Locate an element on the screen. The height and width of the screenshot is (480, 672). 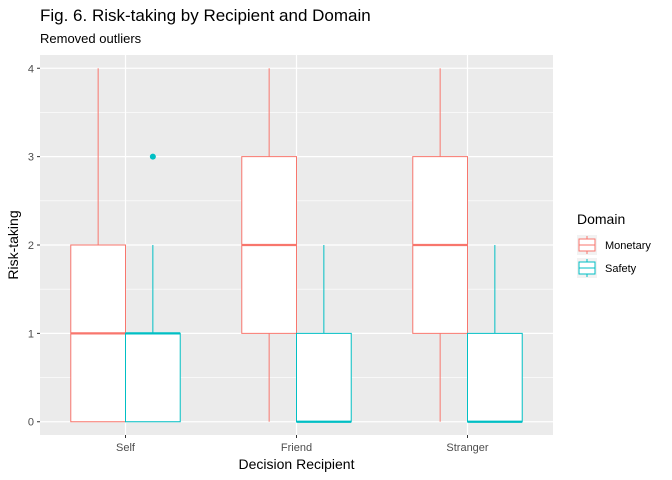
x-tick-label: Friend is located at coordinates (296, 448).